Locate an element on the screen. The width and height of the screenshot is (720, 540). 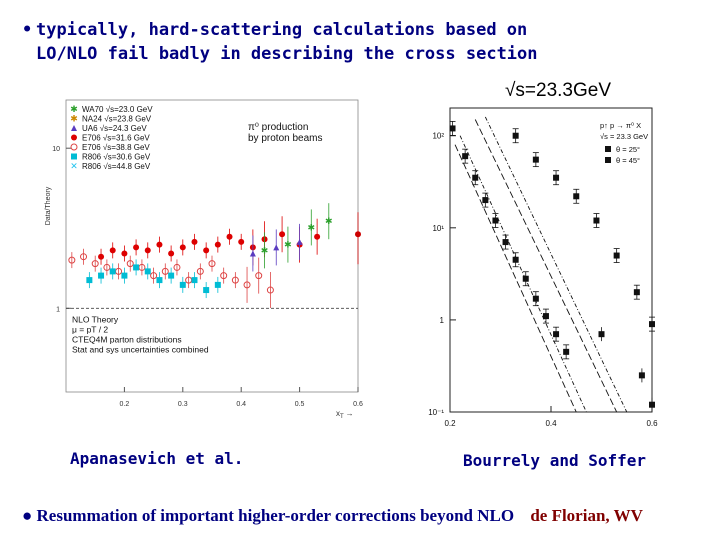
left-x-tick-label: 0.4 is located at coordinates (241, 404).